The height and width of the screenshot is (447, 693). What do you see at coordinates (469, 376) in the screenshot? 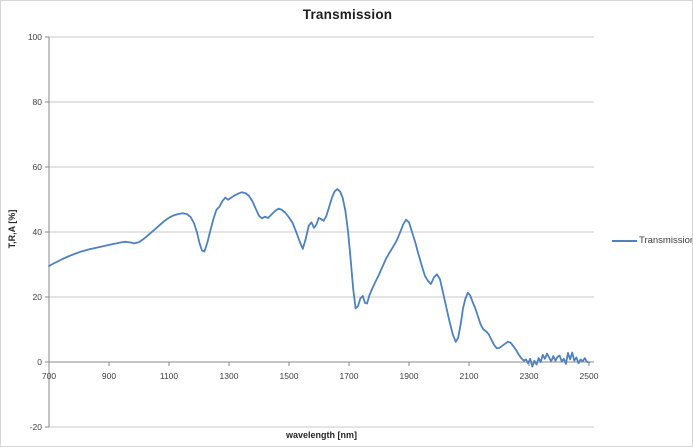
I see `x-tick-label: 2100` at bounding box center [469, 376].